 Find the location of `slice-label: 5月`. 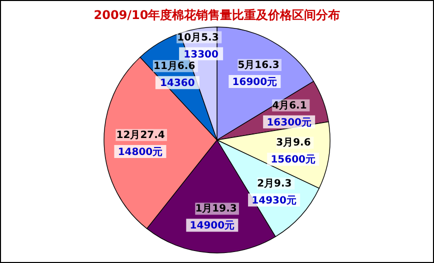

slice-label: 5月 is located at coordinates (246, 66).